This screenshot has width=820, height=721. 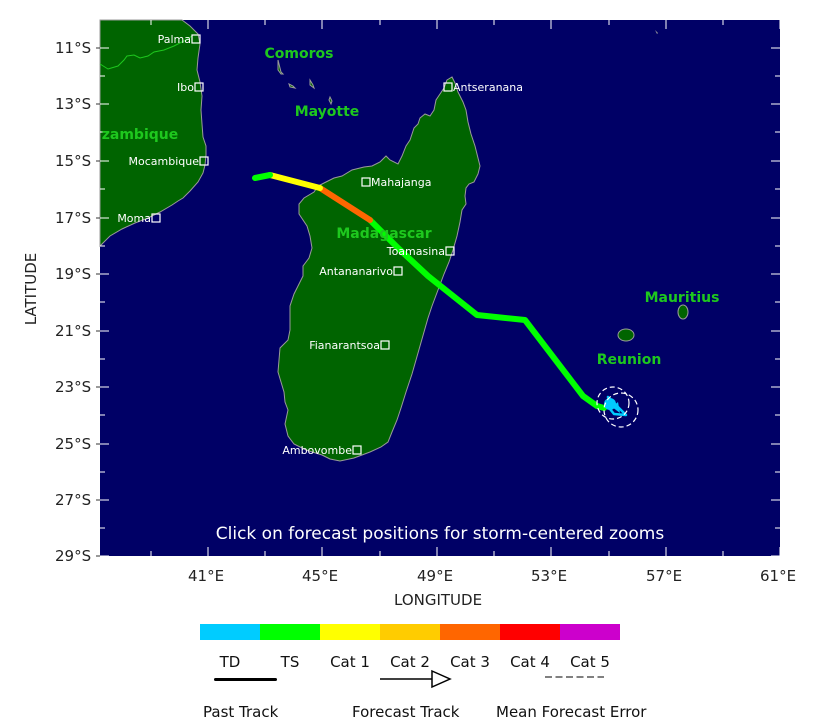 What do you see at coordinates (320, 576) in the screenshot?
I see `x-tick-label: 45°E` at bounding box center [320, 576].